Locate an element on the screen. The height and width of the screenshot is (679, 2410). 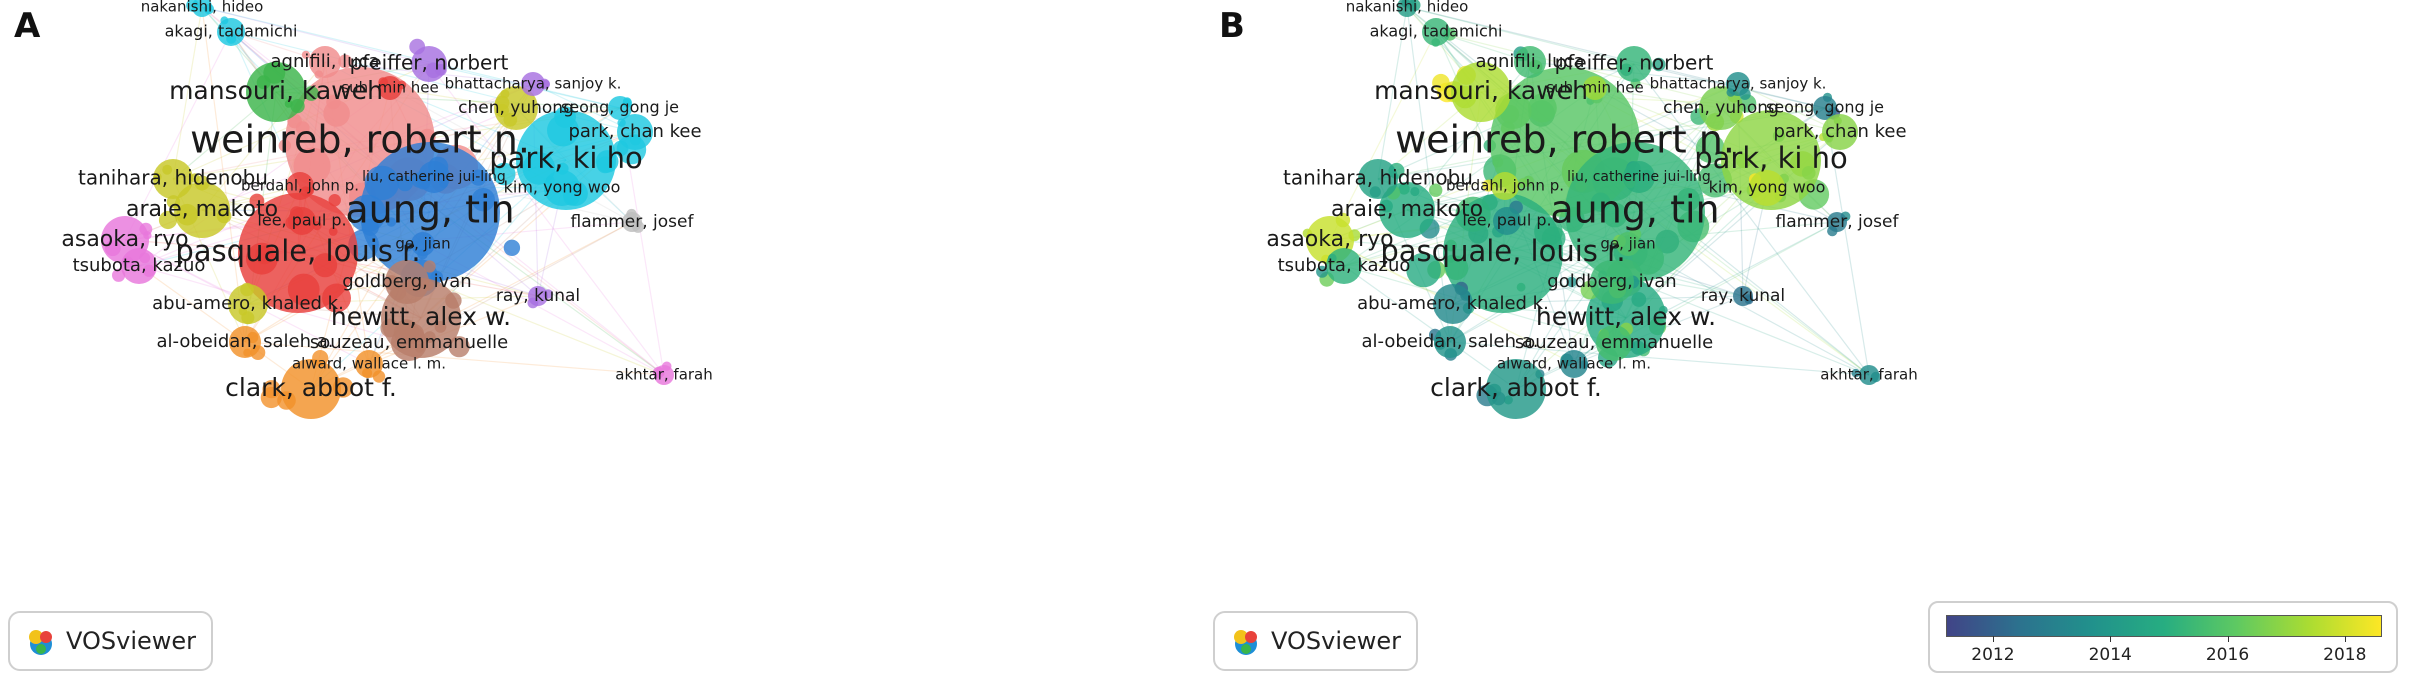
author-label: asaoka, ryo is located at coordinates (124, 239).